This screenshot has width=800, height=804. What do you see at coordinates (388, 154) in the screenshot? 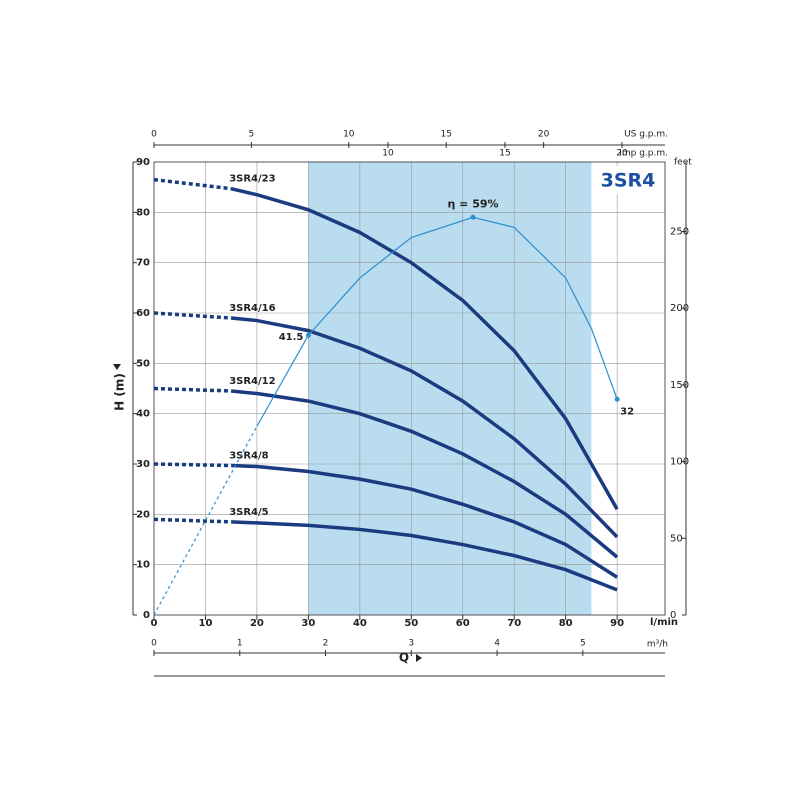
I see `top2-tick-label: 10` at bounding box center [388, 154].